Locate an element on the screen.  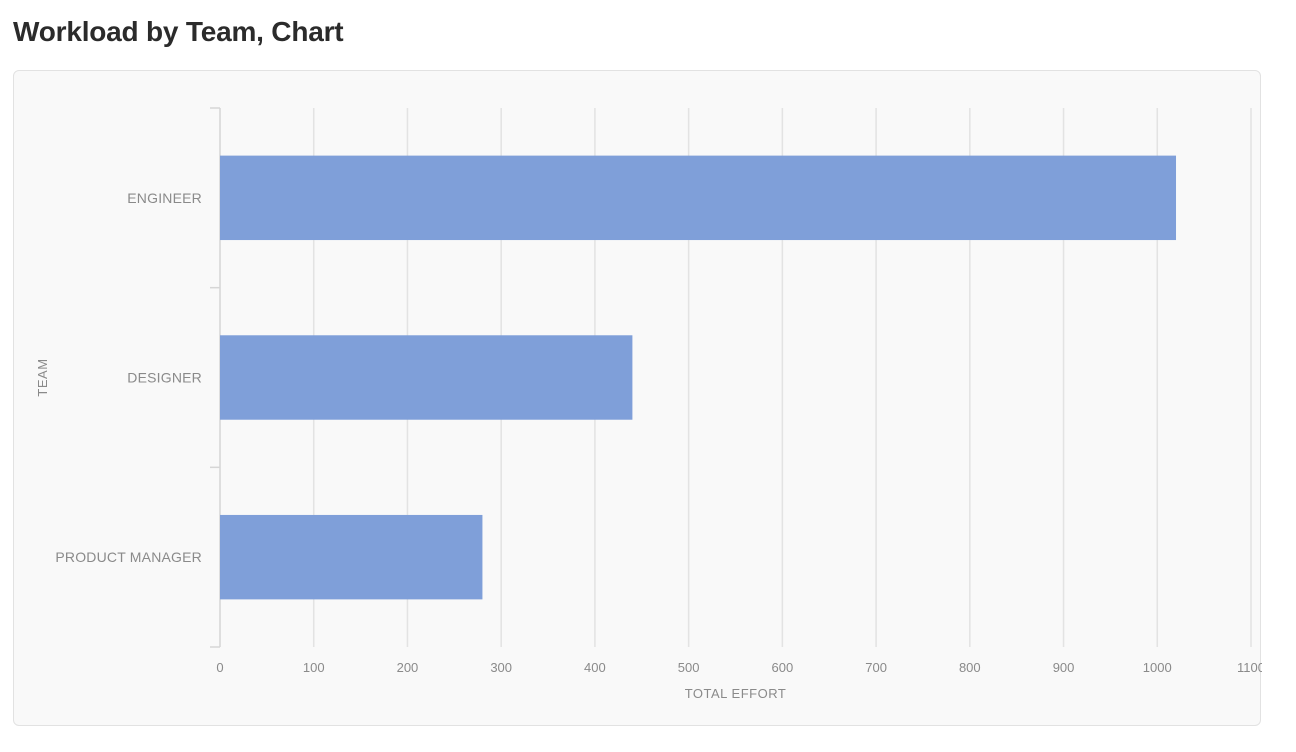
x-tick-label: 300 is located at coordinates (501, 667).